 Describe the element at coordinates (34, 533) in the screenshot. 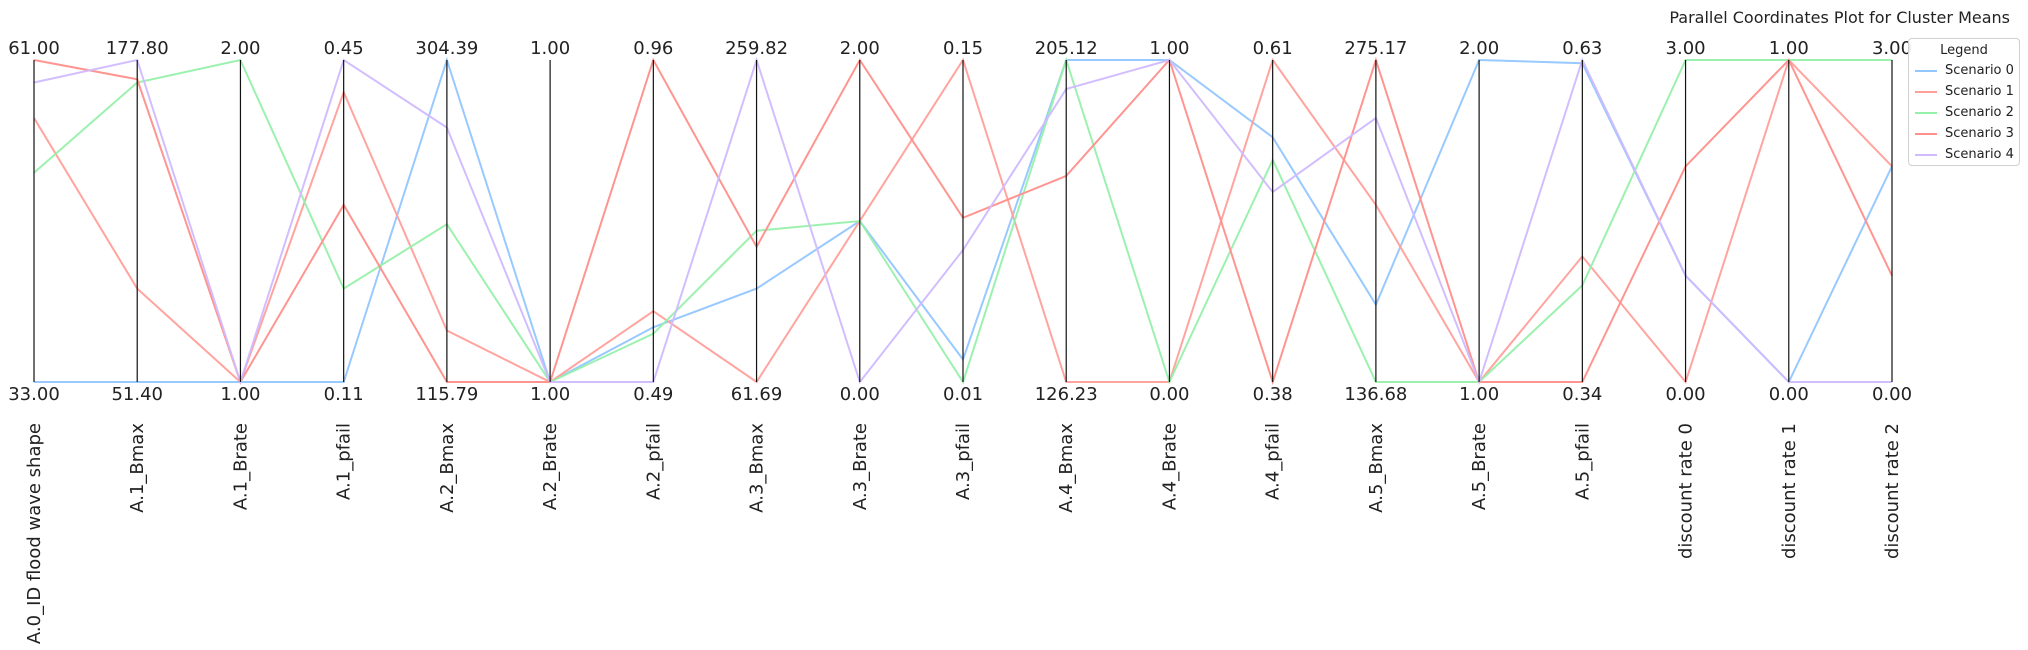

I see `axis-name-0: A.0_ID flood wave shape` at that location.